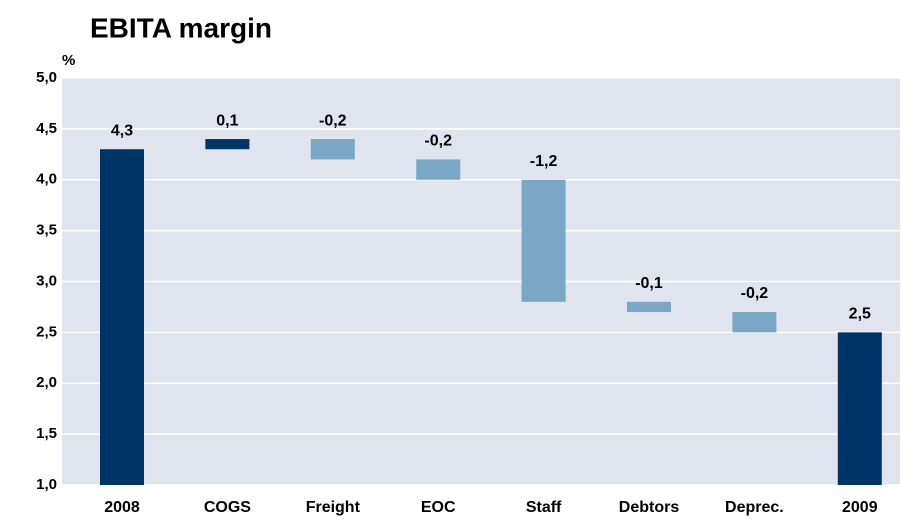  I want to click on y-tick-label: 4,0, so click(46, 179).